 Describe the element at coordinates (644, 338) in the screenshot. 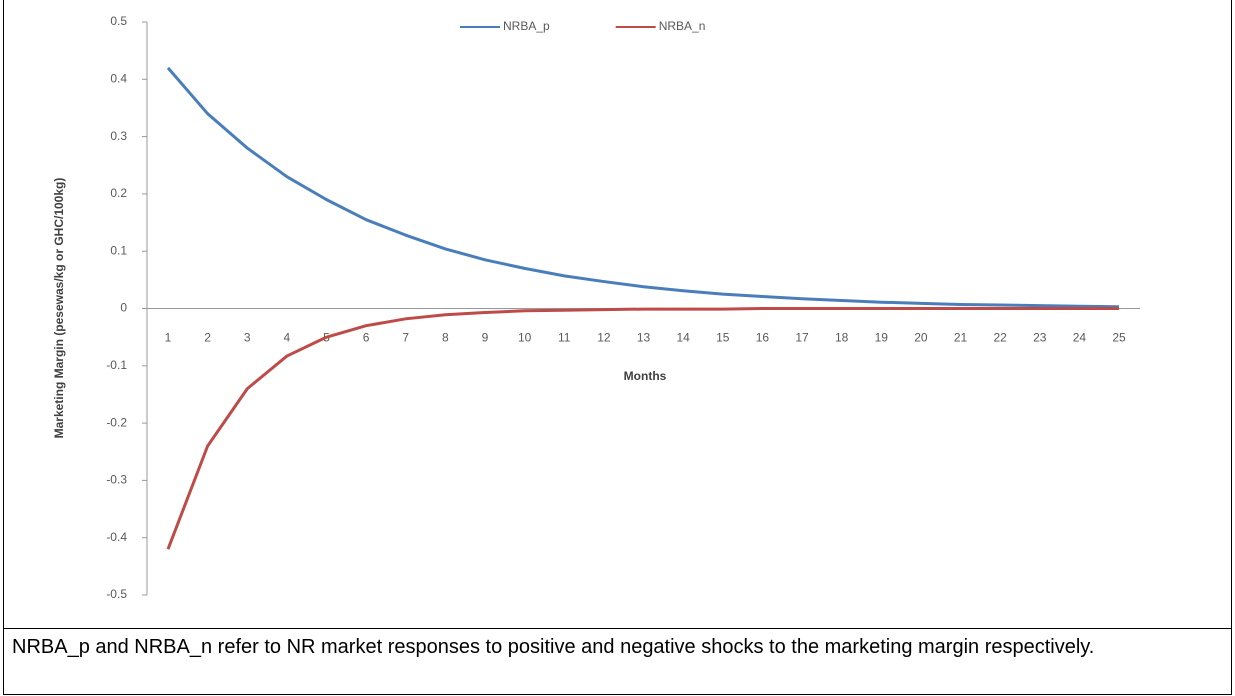

I see `x-tick-label: 13` at that location.